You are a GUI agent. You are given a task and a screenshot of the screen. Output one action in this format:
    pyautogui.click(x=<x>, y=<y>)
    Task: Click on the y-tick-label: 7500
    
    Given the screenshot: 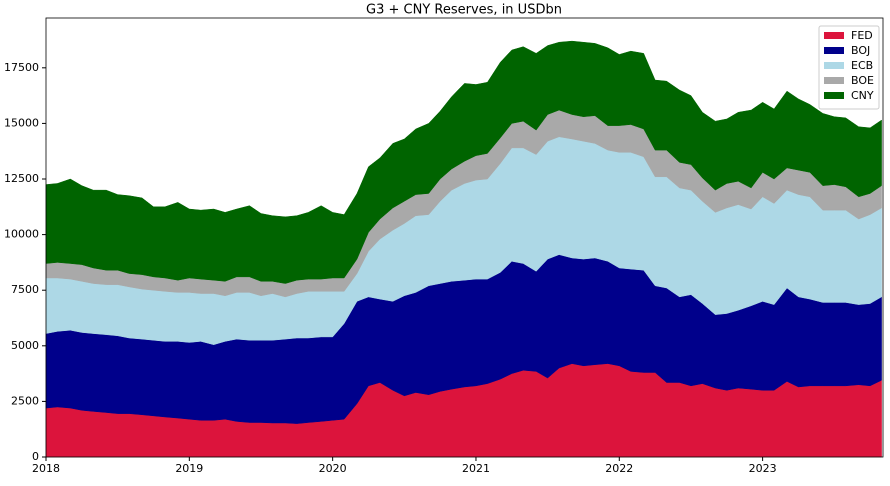 What is the action you would take?
    pyautogui.click(x=25, y=289)
    